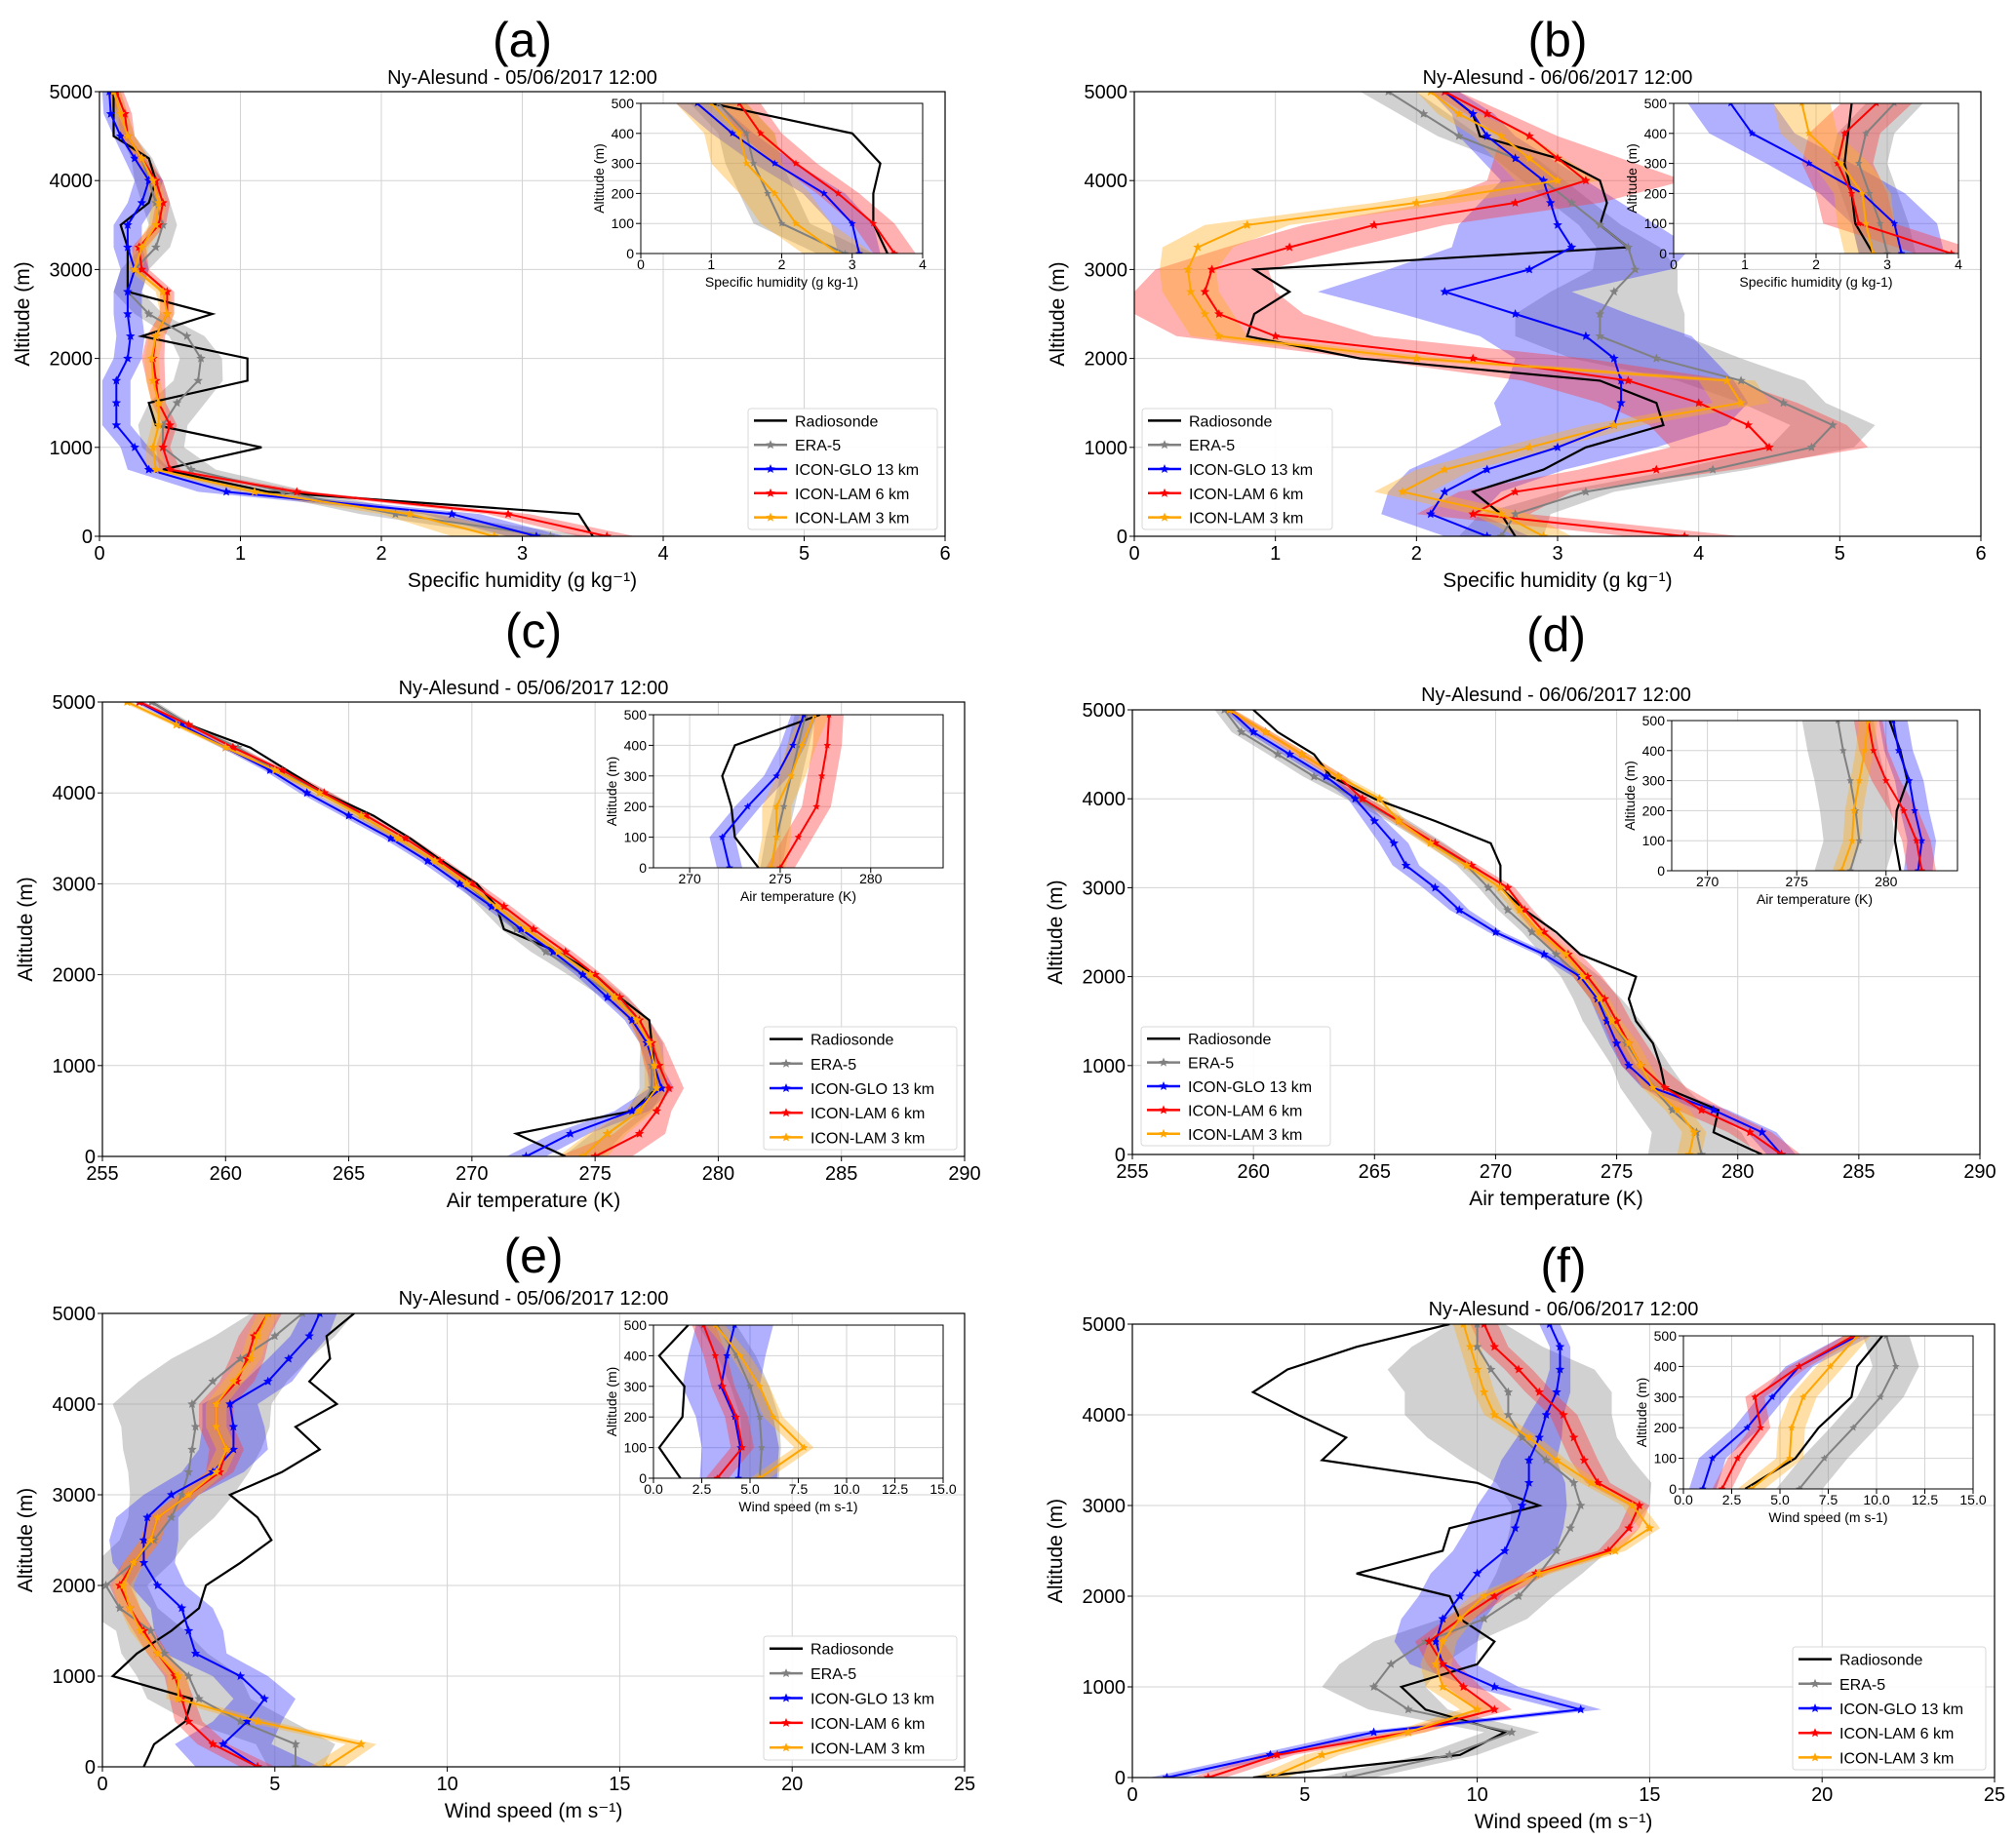 The height and width of the screenshot is (1838, 2016). What do you see at coordinates (778, 178) in the screenshot?
I see `icon-glo-13km-line` at bounding box center [778, 178].